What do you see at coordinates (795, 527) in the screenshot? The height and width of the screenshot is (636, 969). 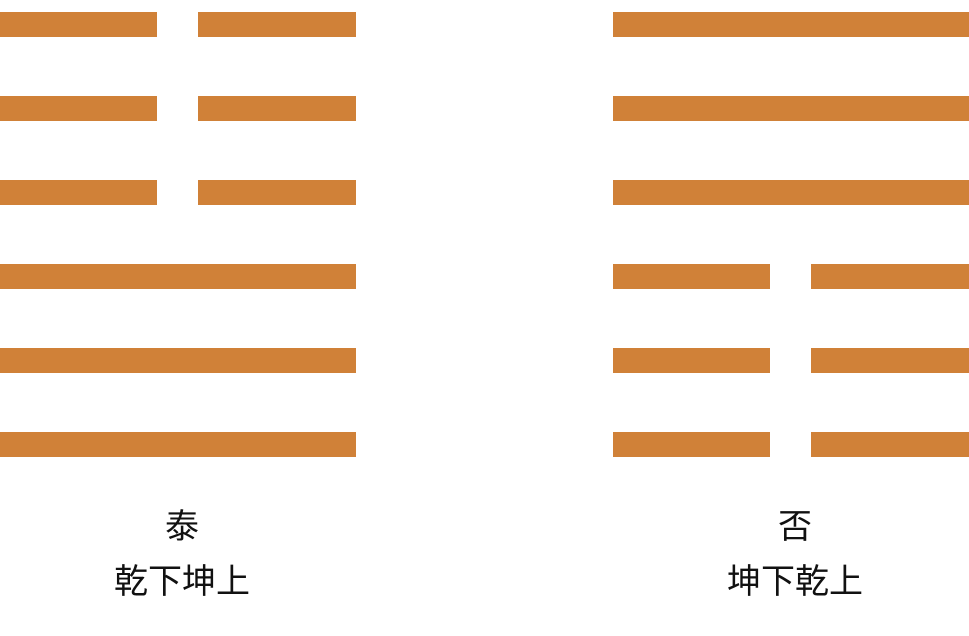 I see `hexagram-name: 否` at bounding box center [795, 527].